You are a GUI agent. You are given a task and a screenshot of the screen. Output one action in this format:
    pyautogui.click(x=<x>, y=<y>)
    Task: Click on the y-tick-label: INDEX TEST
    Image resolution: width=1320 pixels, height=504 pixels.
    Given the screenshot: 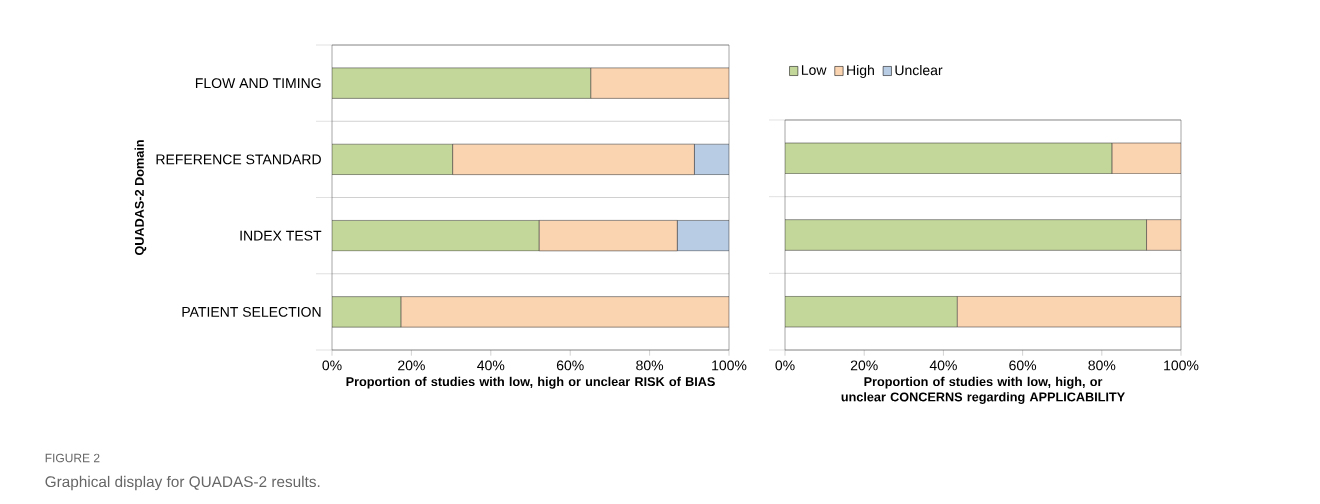 What is the action you would take?
    pyautogui.click(x=281, y=235)
    